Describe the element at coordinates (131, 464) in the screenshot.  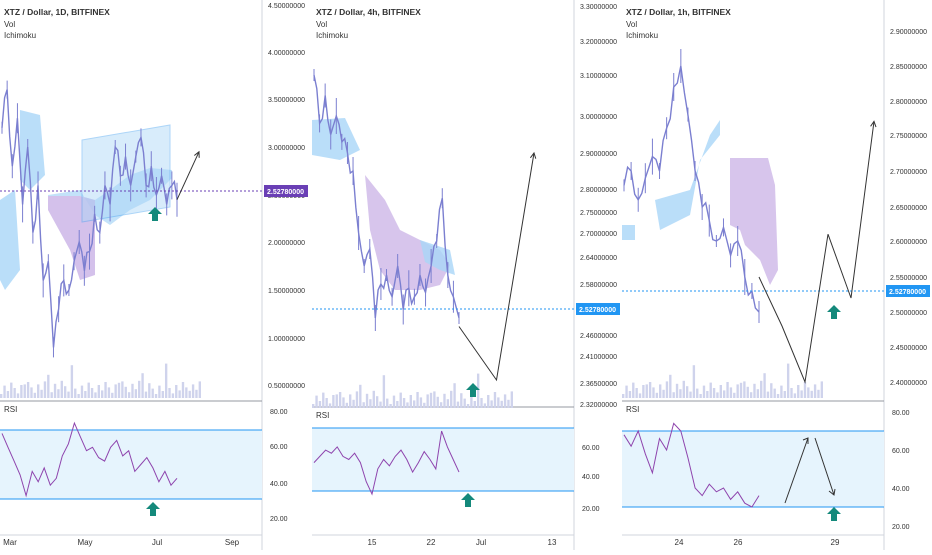
I see `rsi-band` at that location.